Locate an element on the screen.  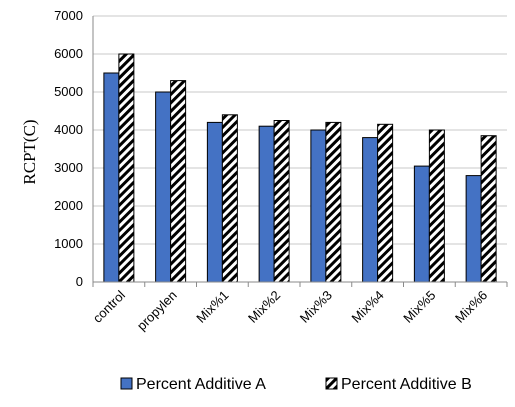
x-tick-label: Mix%3 is located at coordinates (316, 307).